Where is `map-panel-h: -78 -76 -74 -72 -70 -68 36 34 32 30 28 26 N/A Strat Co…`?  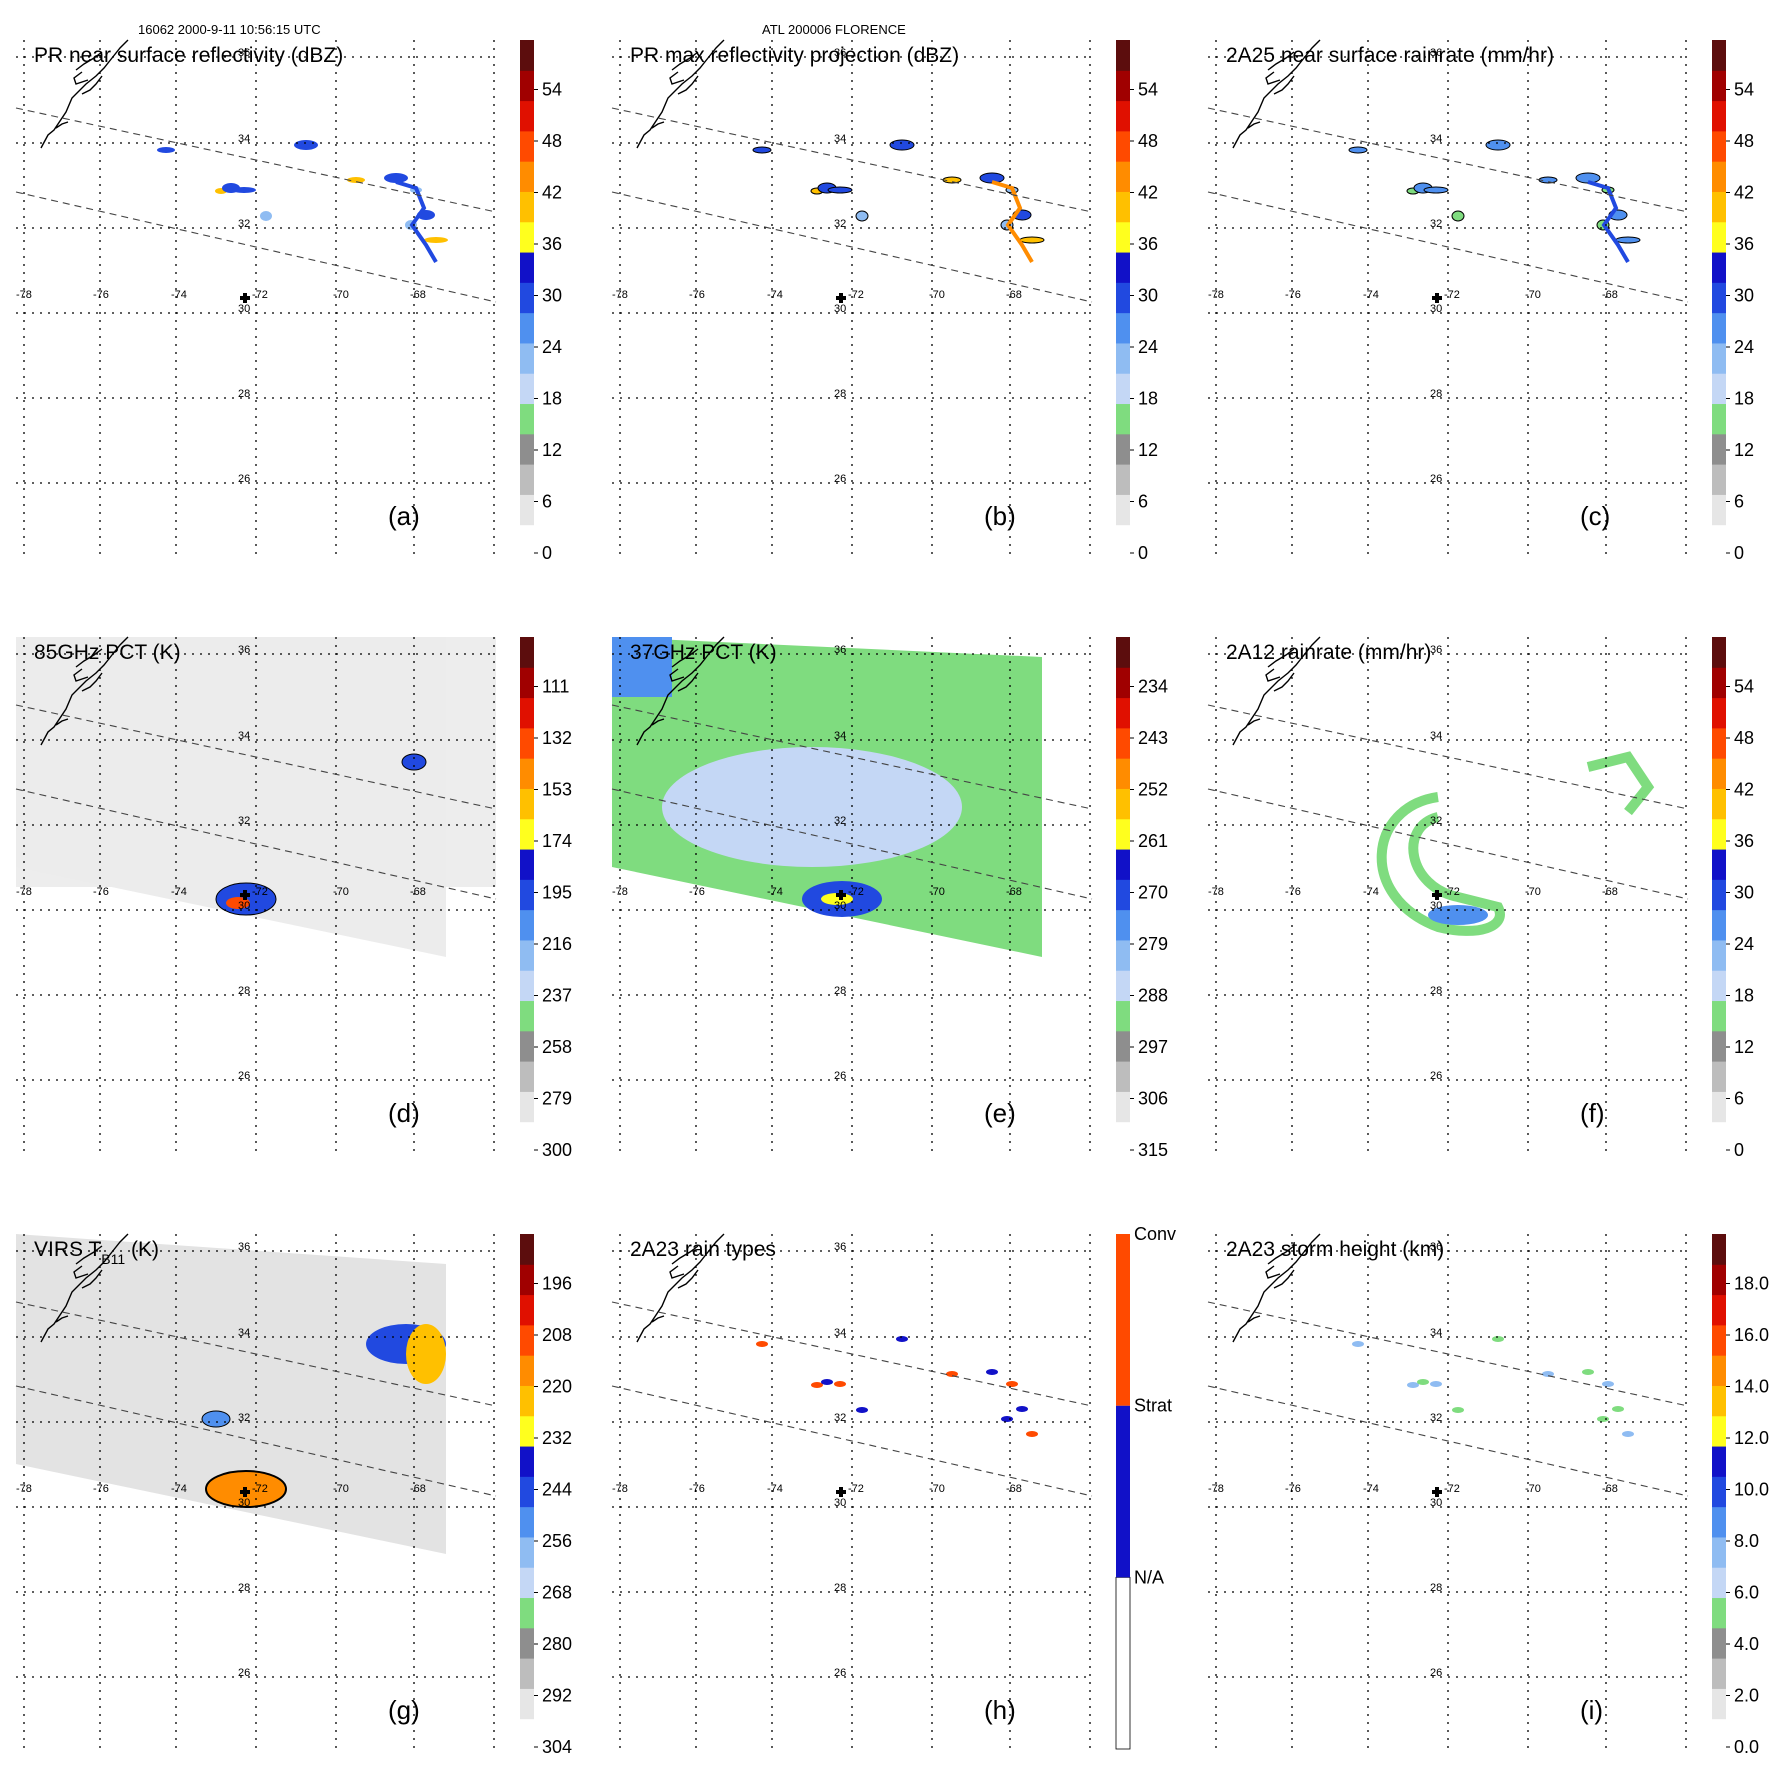
map-panel-h: -78 -76 -74 -72 -70 -68 36 34 32 30 28 26 N/A Strat Co… is located at coordinates (893, 1487).